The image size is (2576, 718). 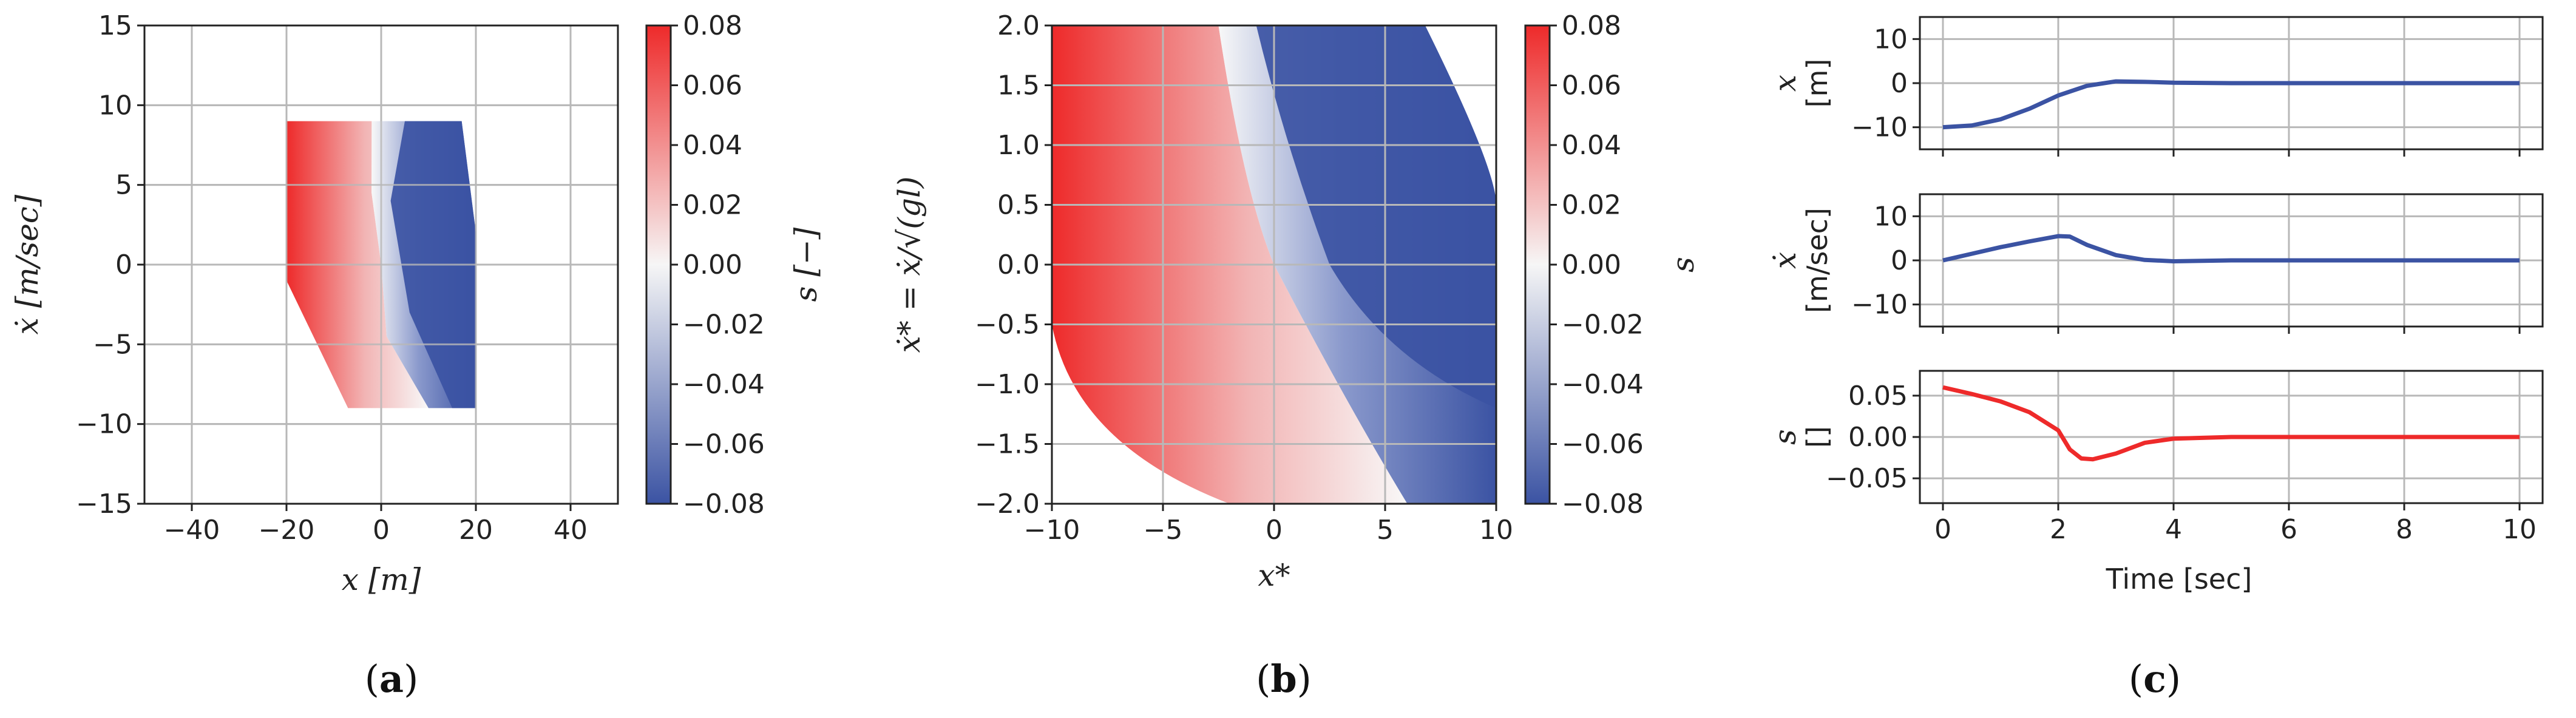 What do you see at coordinates (2231, 249) in the screenshot?
I see `c-series-ẋ` at bounding box center [2231, 249].